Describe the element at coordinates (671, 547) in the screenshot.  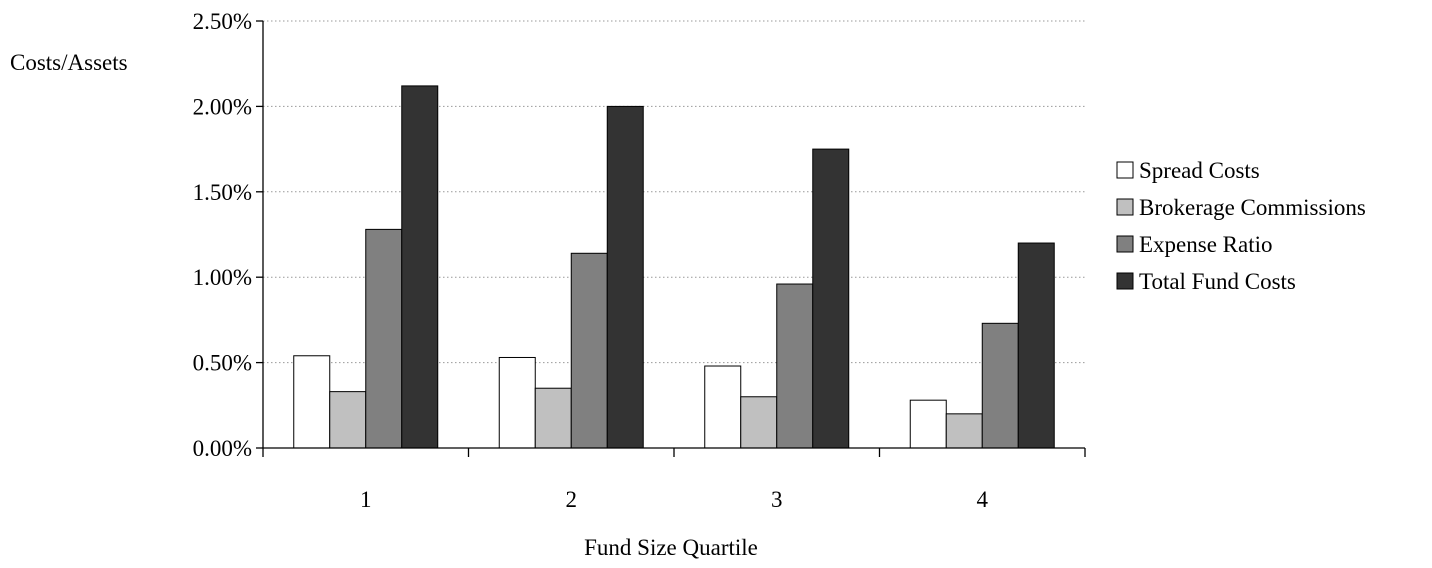
I see `x-axis-title: Fund Size Quartile` at that location.